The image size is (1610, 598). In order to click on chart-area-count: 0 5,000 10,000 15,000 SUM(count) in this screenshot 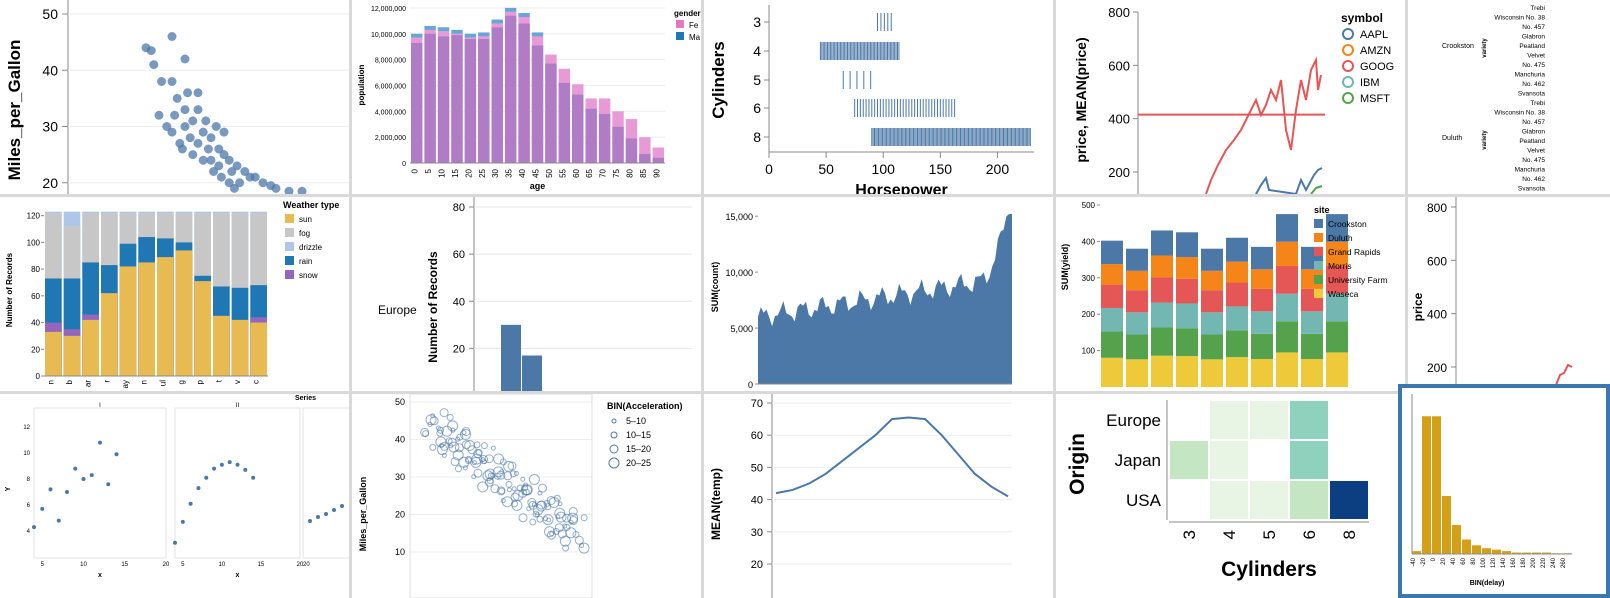, I will do `click(878, 294)`.